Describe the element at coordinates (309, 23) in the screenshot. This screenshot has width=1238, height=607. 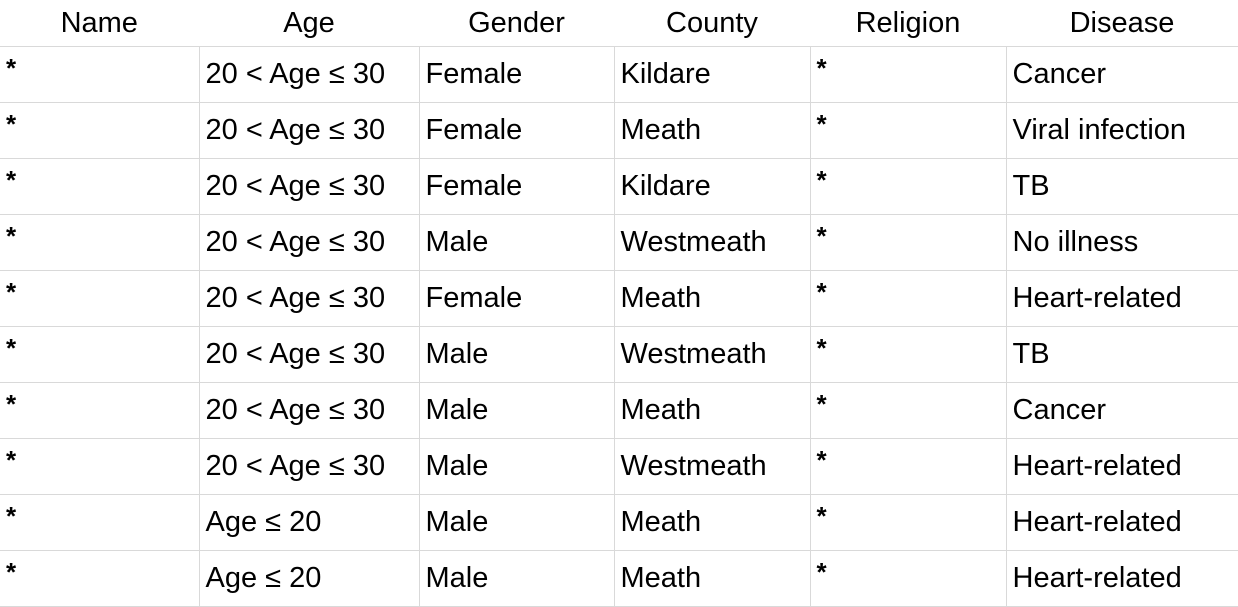
I see `header-age: Age` at that location.